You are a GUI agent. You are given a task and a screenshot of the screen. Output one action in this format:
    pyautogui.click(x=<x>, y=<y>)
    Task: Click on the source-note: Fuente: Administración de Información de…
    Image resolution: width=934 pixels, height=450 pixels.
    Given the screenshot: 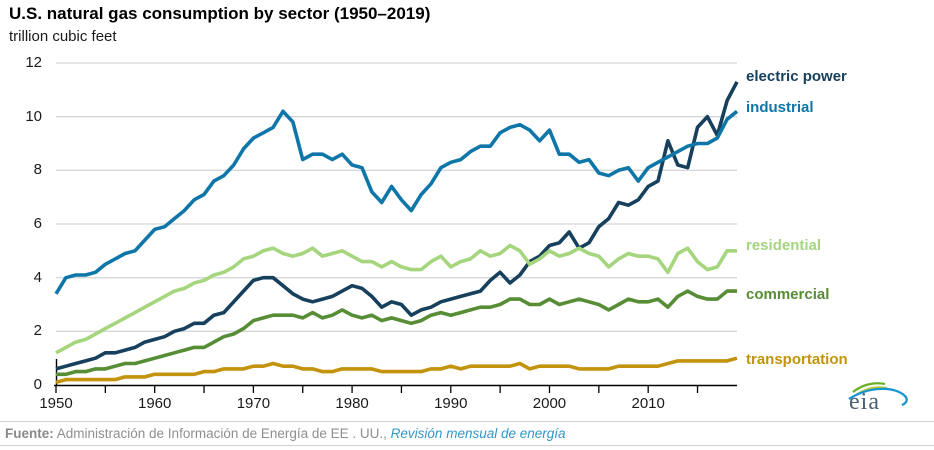 What is the action you would take?
    pyautogui.click(x=467, y=433)
    